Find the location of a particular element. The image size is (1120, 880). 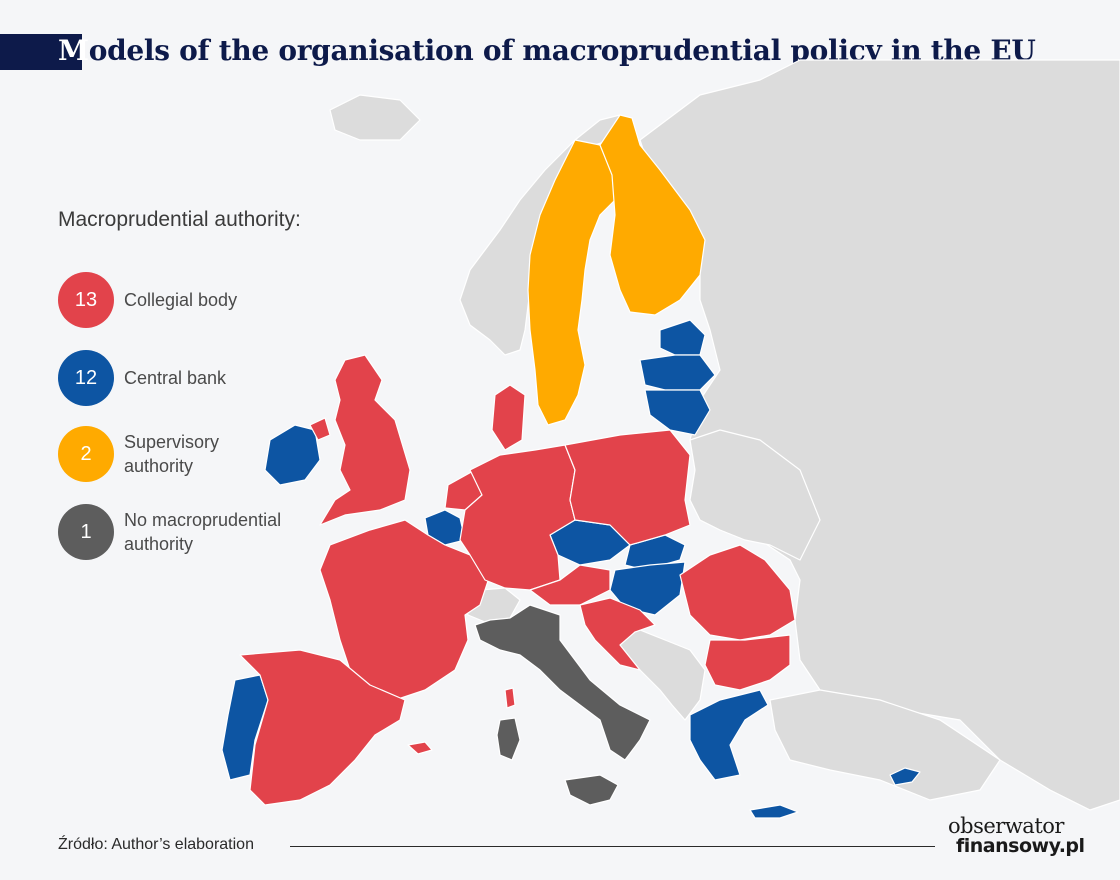

publisher-logo: obserwator finansowy.pl is located at coordinates (1030, 835).